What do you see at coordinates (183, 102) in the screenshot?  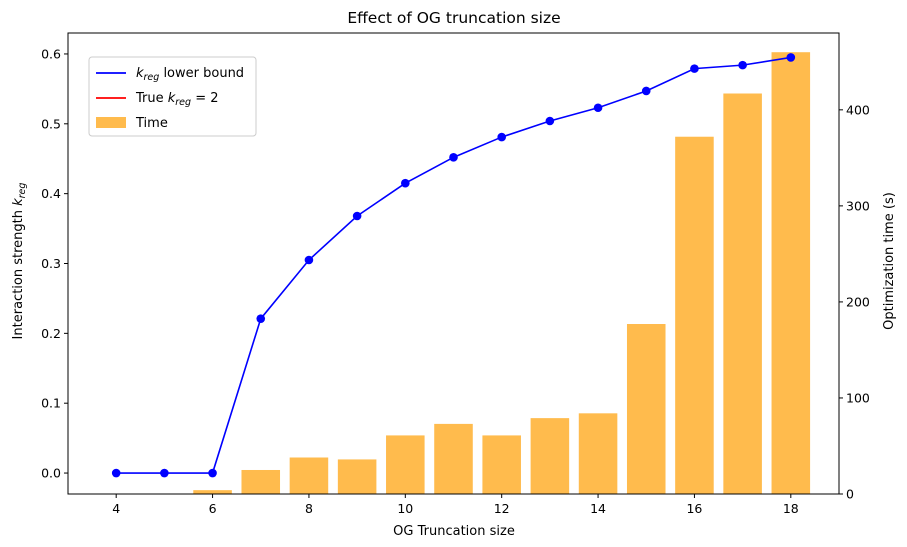 I see `legend-true-kreg-sub: reg` at bounding box center [183, 102].